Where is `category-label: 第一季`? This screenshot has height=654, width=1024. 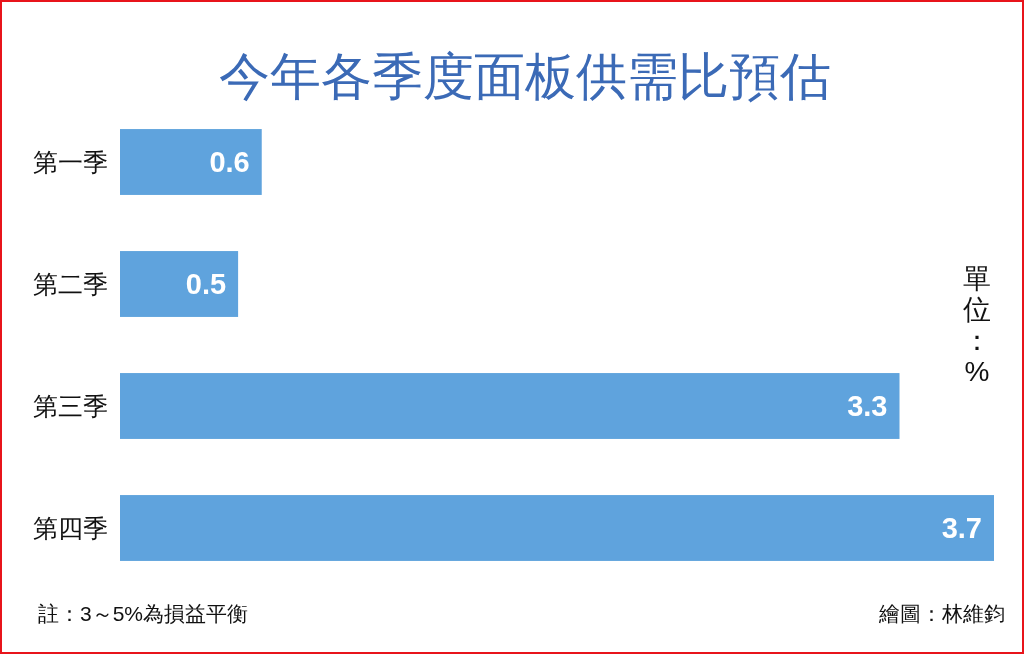 category-label: 第一季 is located at coordinates (70, 162).